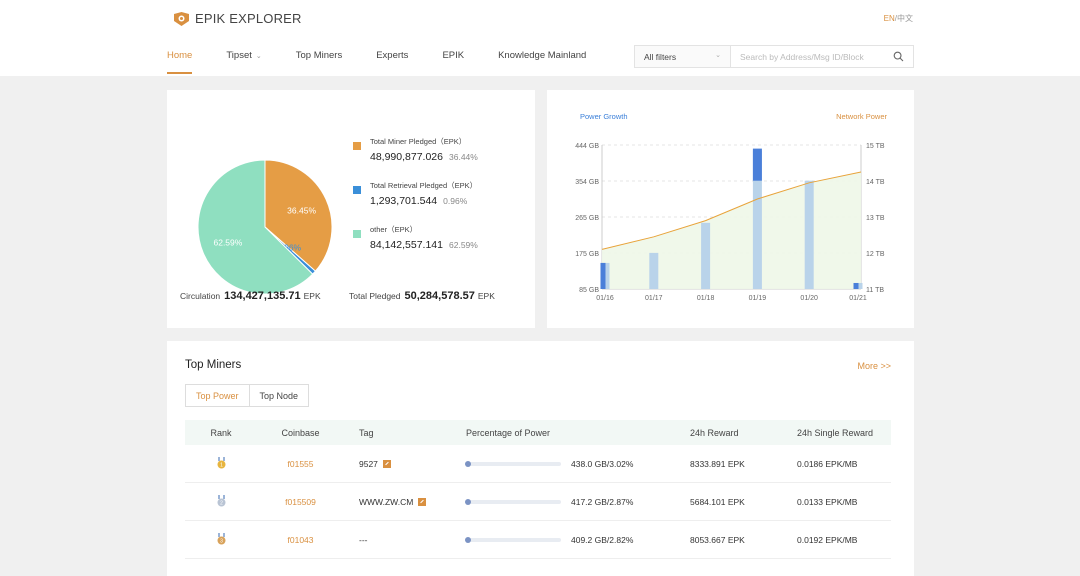 The width and height of the screenshot is (1080, 576). What do you see at coordinates (602, 463) in the screenshot?
I see `power-percent: 438.0 GB/3.02%` at bounding box center [602, 463].